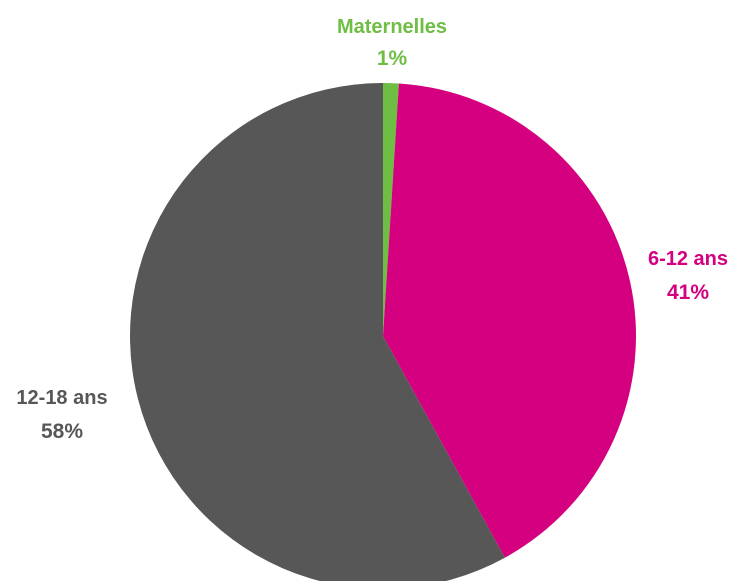  I want to click on pie-slice-maternelles, so click(391, 209).